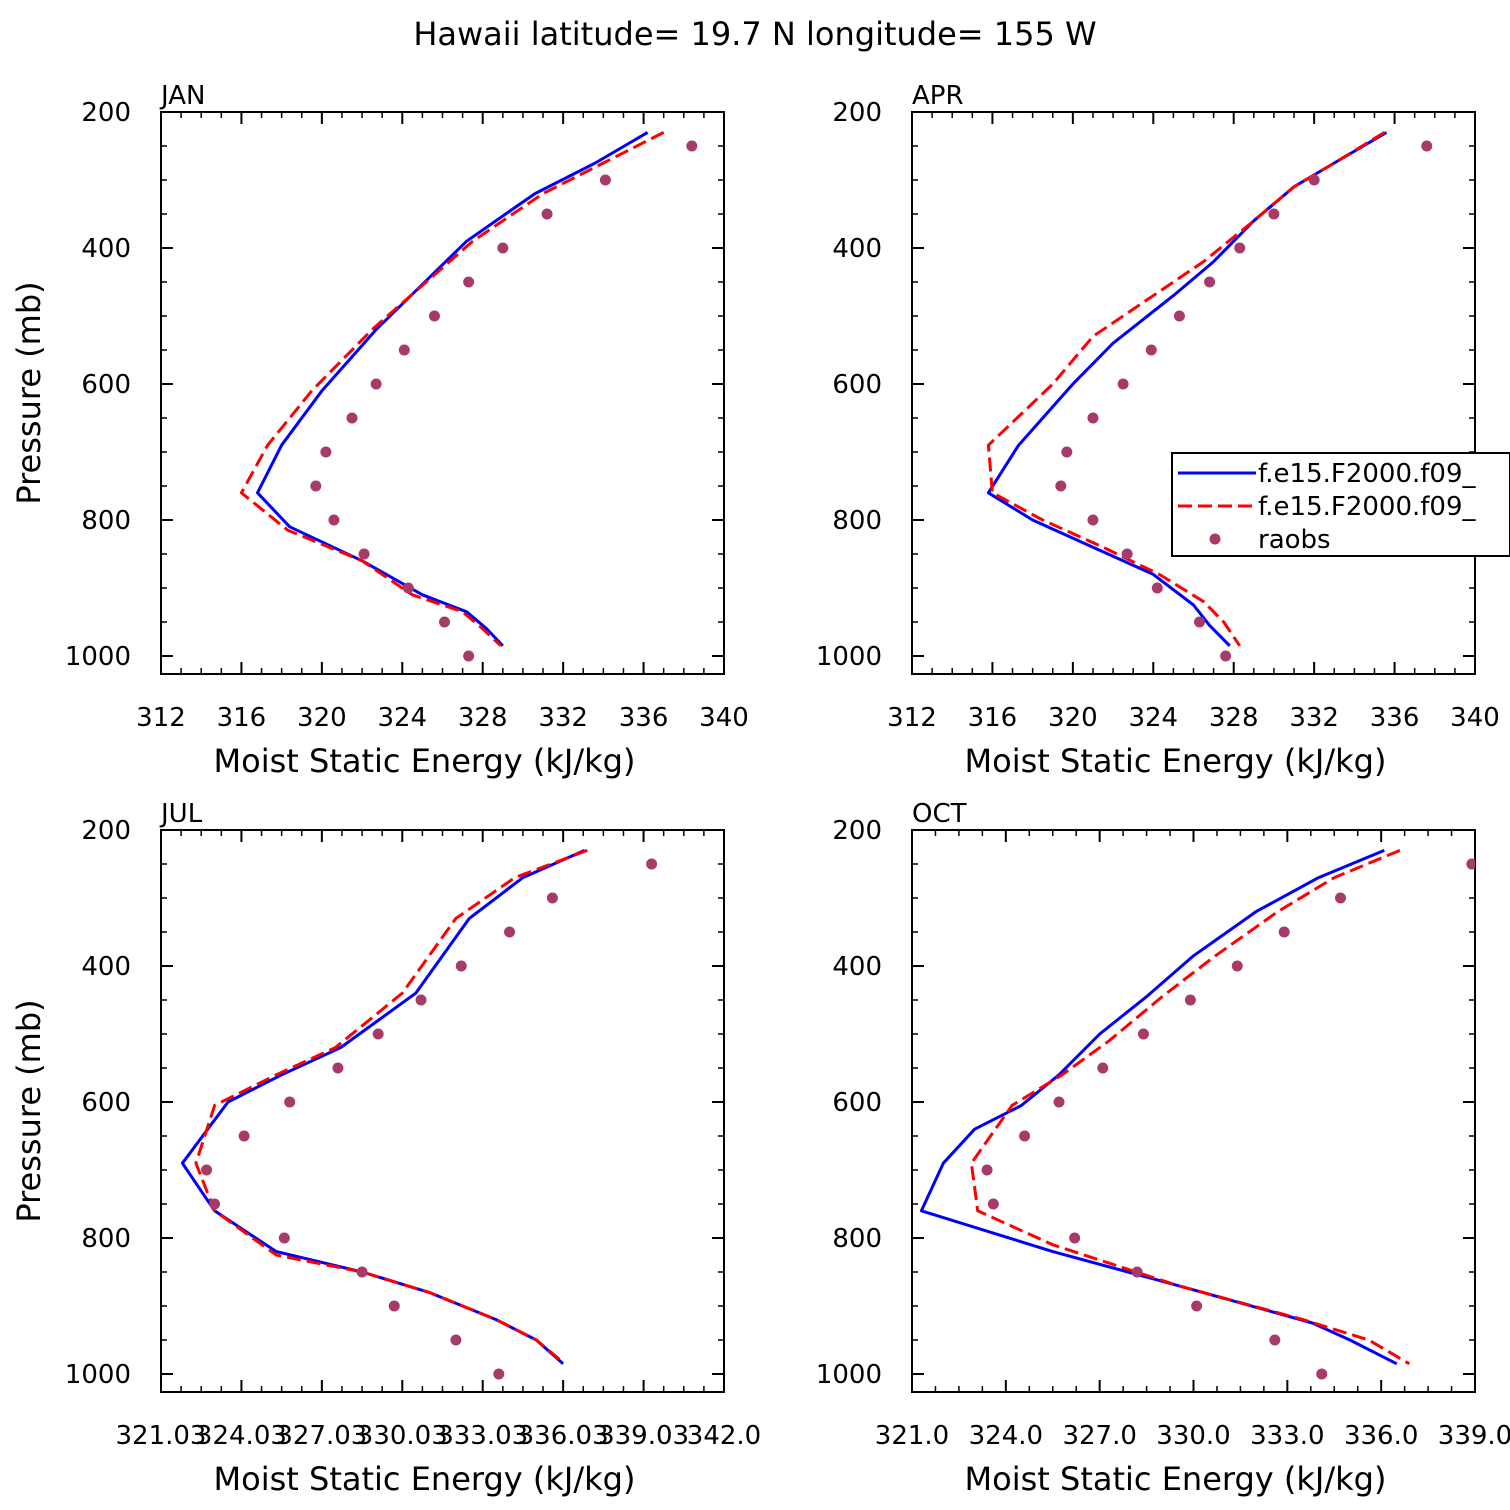 Image resolution: width=1510 pixels, height=1510 pixels. I want to click on legend-dot, so click(1215, 539).